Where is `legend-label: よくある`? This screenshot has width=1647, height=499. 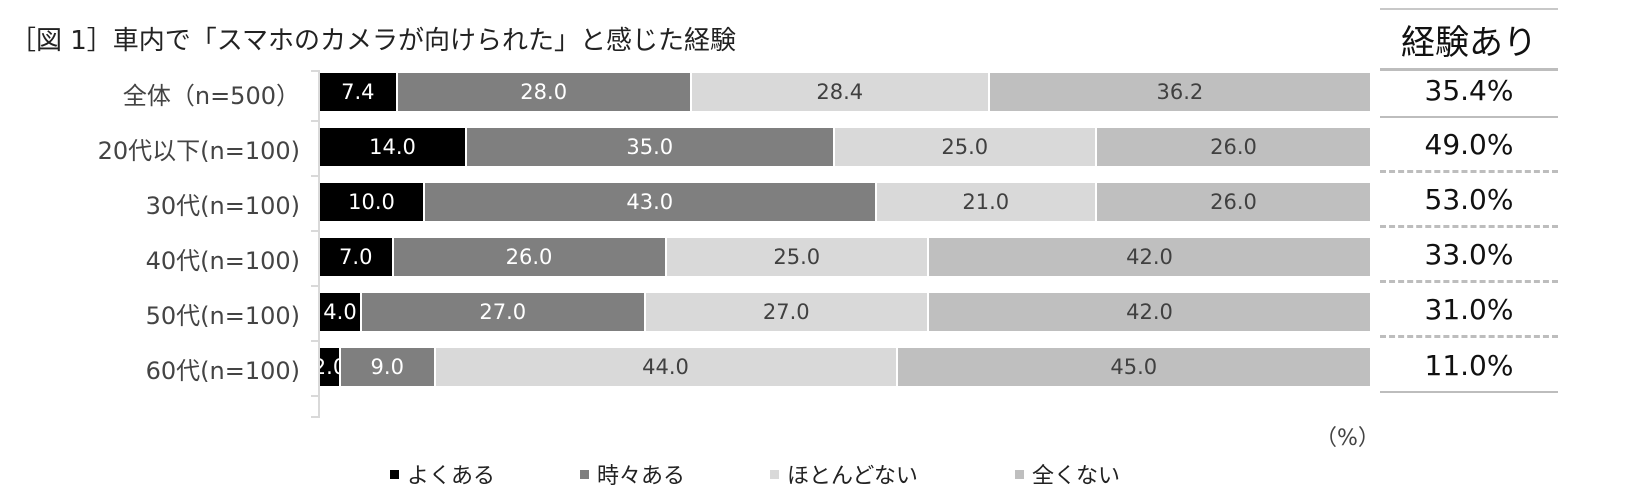
legend-label: よくある is located at coordinates (451, 476).